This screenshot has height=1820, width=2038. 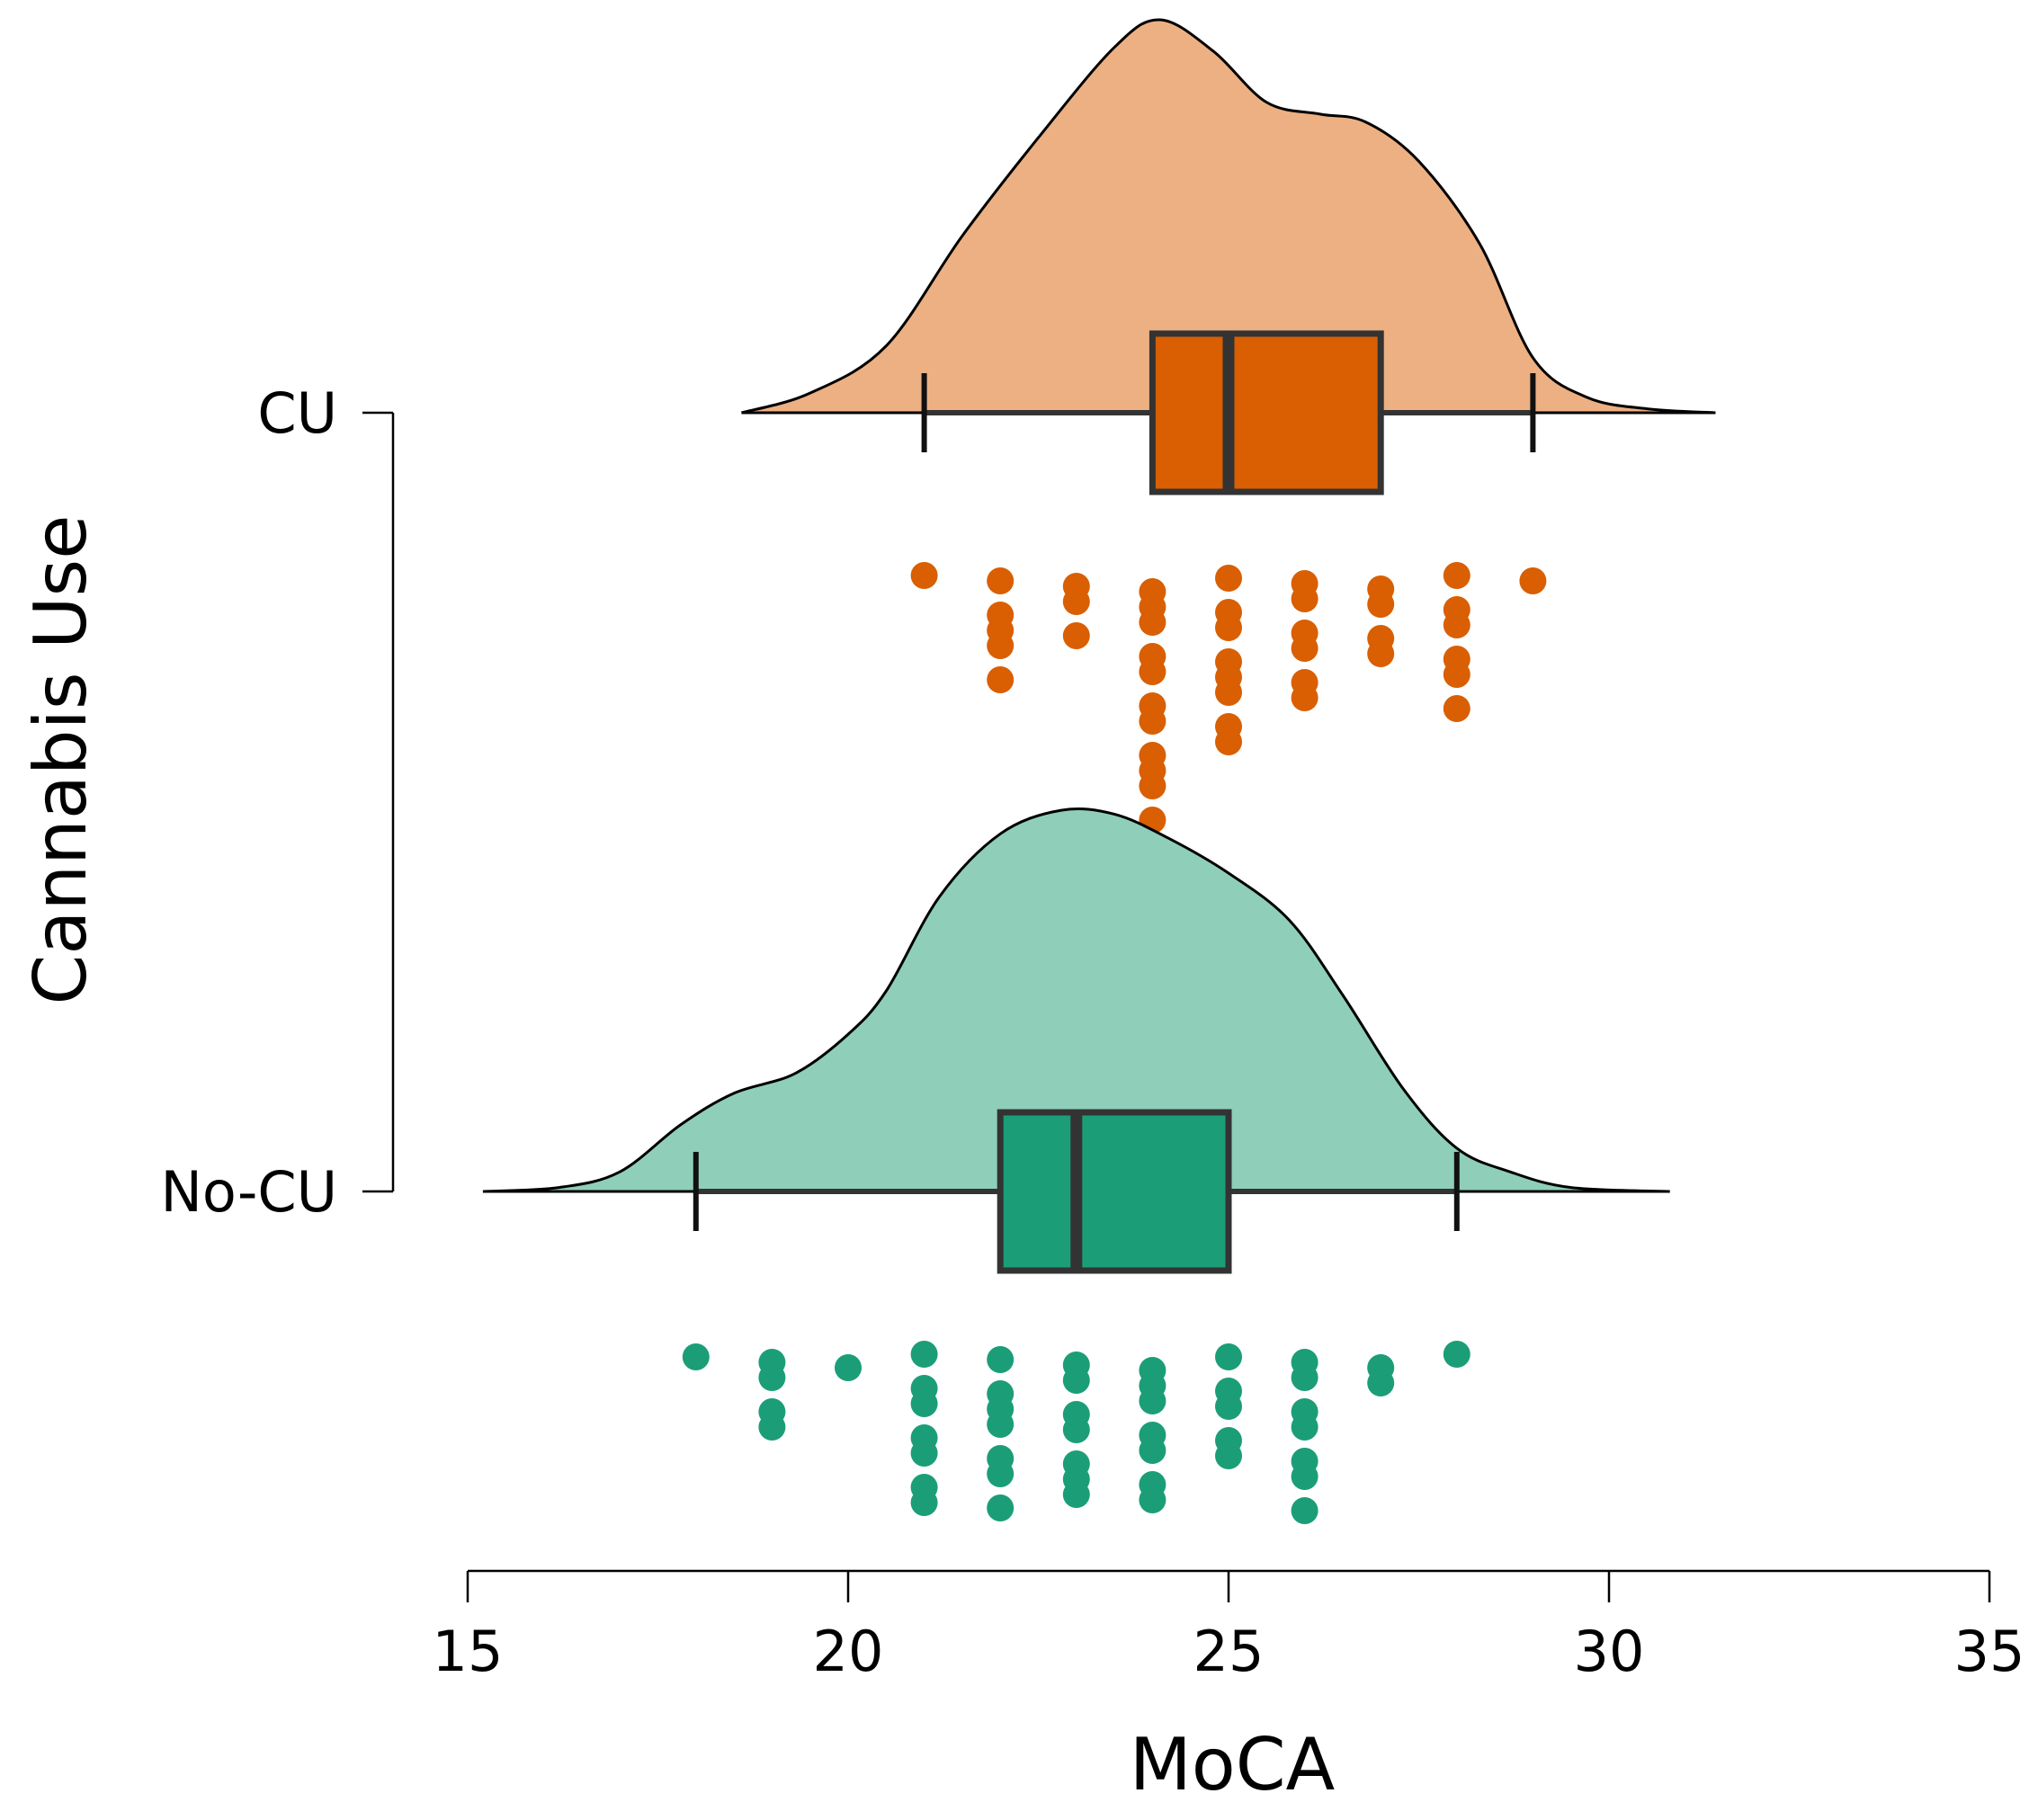 I want to click on x-axis: 15 20 25 30 35, so click(x=1229, y=1626).